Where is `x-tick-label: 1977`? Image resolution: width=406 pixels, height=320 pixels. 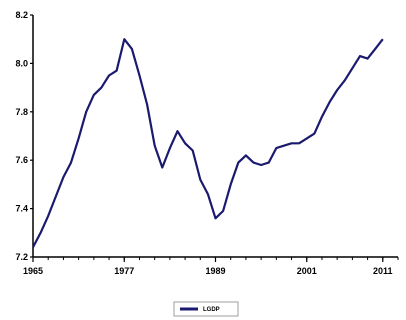
x-tick-label: 1977 is located at coordinates (124, 271).